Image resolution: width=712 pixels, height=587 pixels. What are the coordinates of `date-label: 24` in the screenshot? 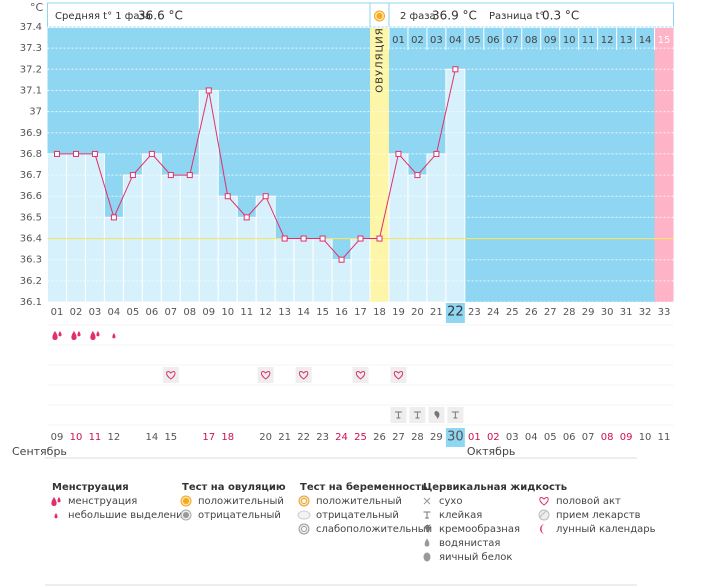 It's located at (341, 437).